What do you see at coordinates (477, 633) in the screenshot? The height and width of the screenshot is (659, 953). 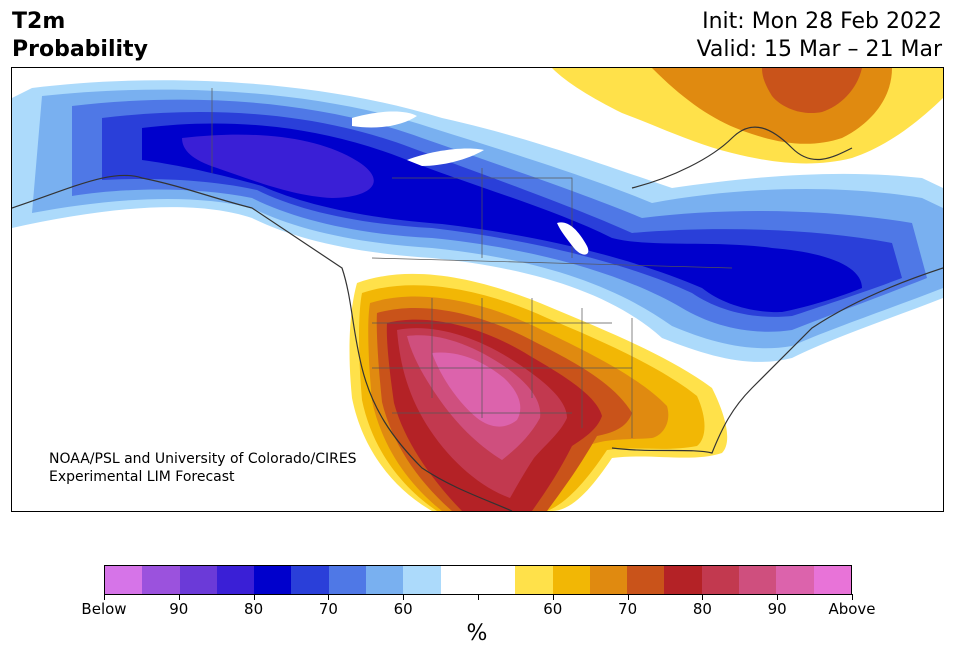 I see `colorbar-unit: %` at bounding box center [477, 633].